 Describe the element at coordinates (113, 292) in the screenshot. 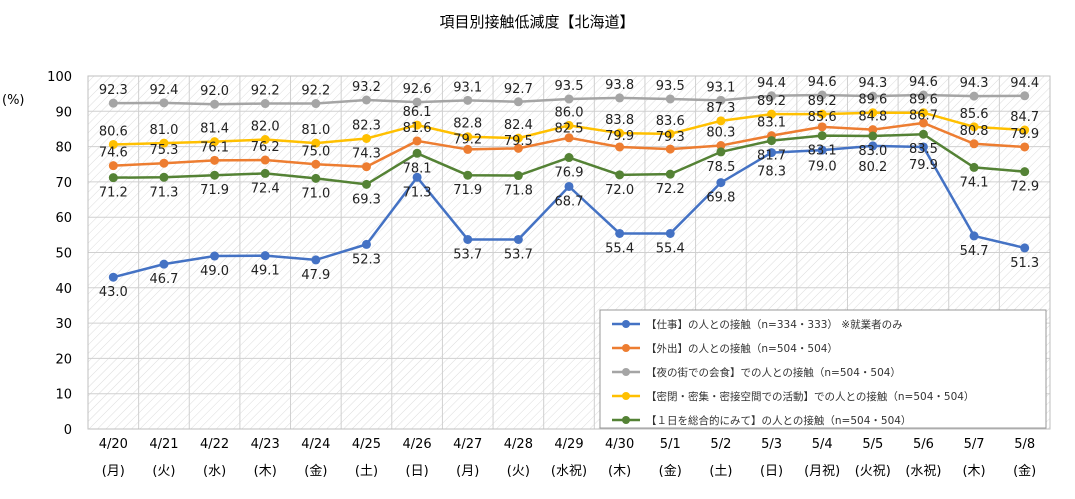

I see `data-label-0: 43.0` at that location.